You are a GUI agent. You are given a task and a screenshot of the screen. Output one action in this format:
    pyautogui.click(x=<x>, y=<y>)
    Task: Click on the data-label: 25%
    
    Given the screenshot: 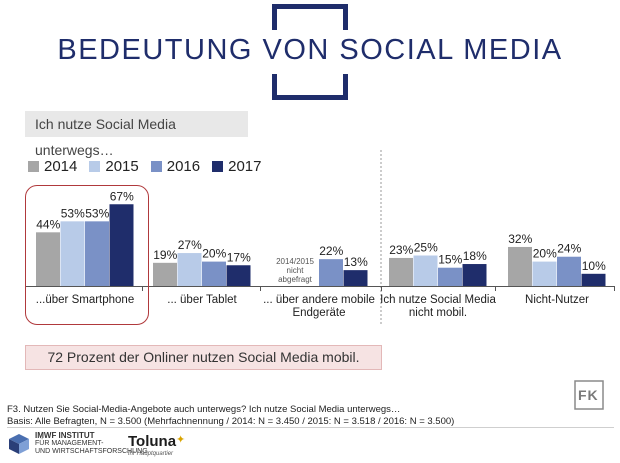 What is the action you would take?
    pyautogui.click(x=426, y=248)
    